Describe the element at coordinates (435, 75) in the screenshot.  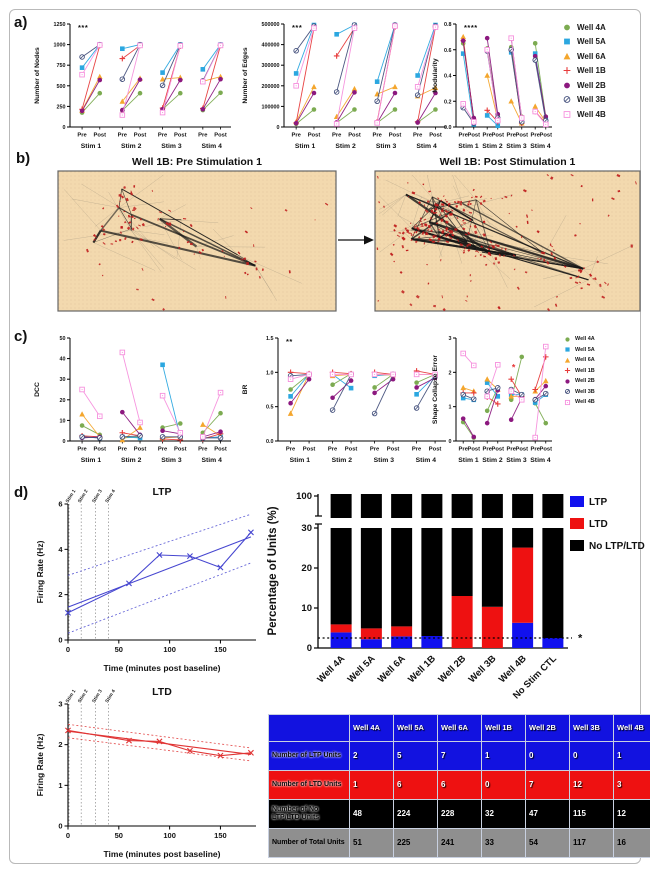
I see `svg-text: Modularity` at that location.